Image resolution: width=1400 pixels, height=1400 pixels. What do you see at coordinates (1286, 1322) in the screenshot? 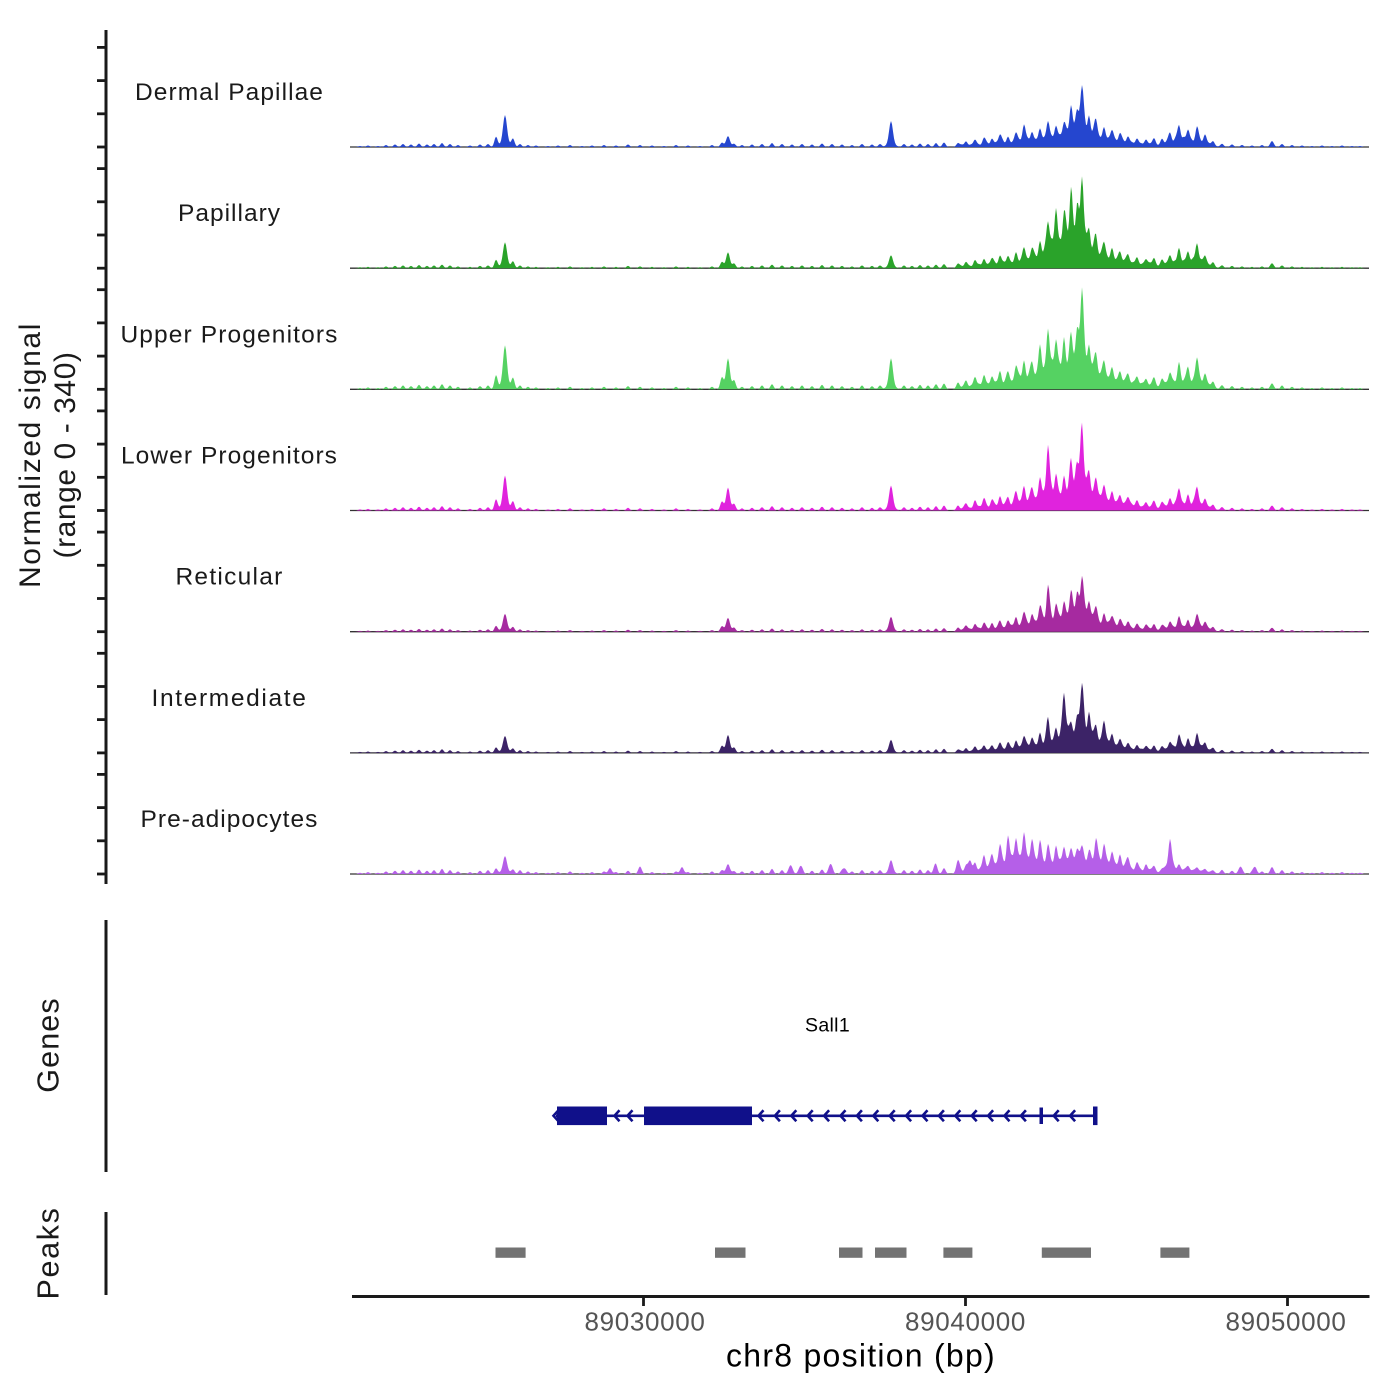
I see `svg-text: 89050000` at bounding box center [1286, 1322].